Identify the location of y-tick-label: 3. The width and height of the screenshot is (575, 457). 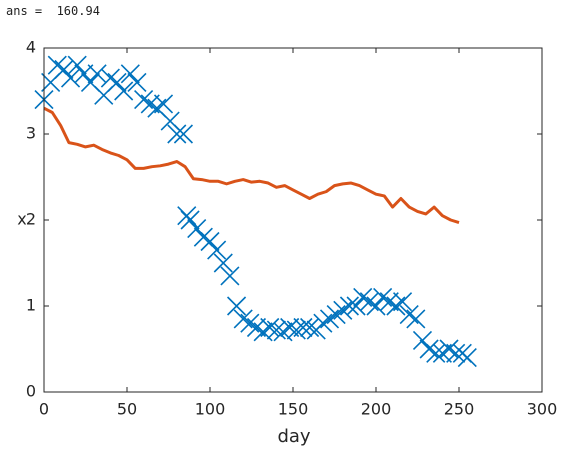
(31, 133).